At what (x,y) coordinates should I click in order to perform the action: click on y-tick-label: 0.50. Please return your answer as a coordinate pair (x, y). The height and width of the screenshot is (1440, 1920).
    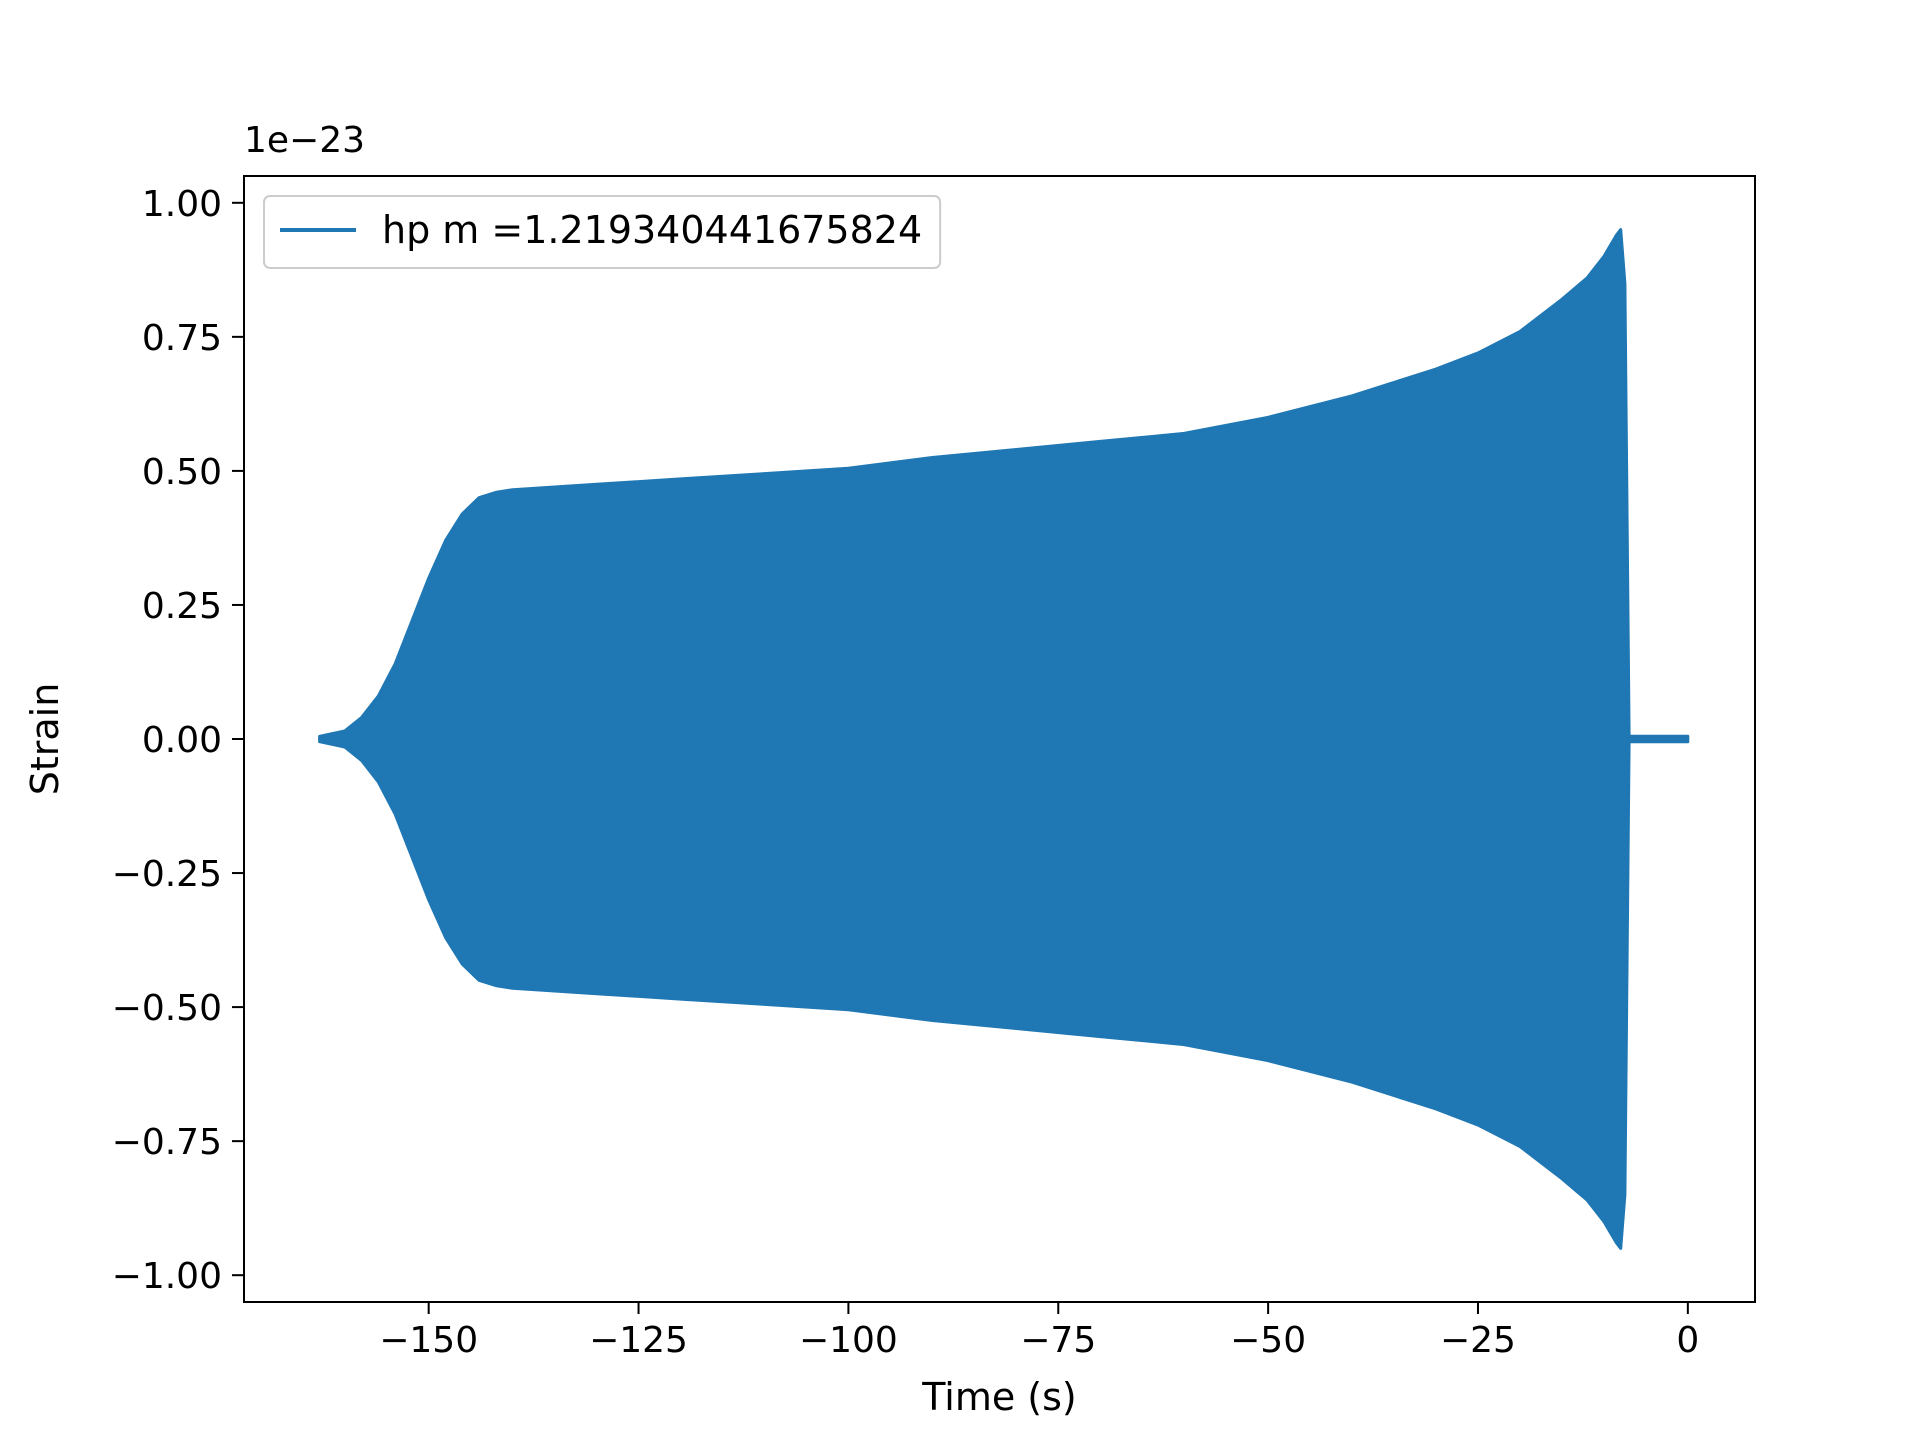
    Looking at the image, I should click on (182, 472).